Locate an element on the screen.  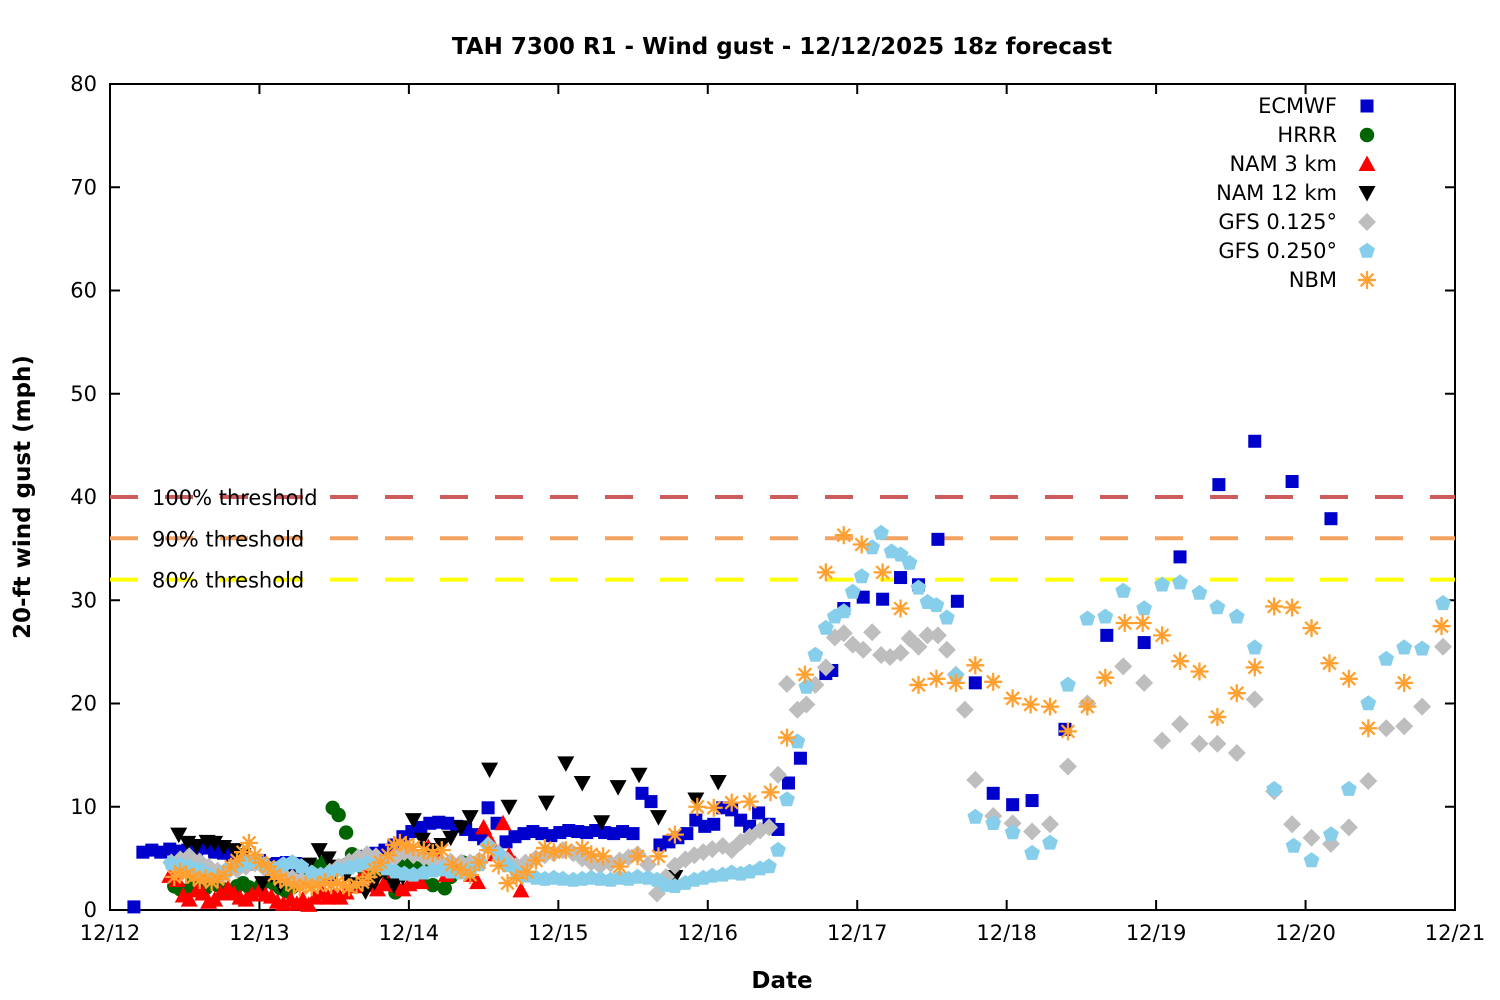
y-tick-label: 80 is located at coordinates (83, 84).